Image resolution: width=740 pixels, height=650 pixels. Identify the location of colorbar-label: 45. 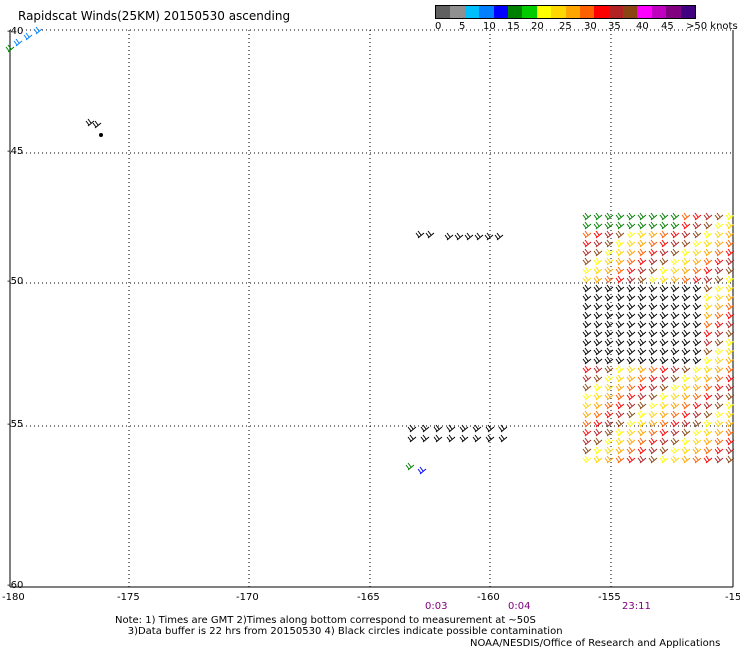
(667, 26).